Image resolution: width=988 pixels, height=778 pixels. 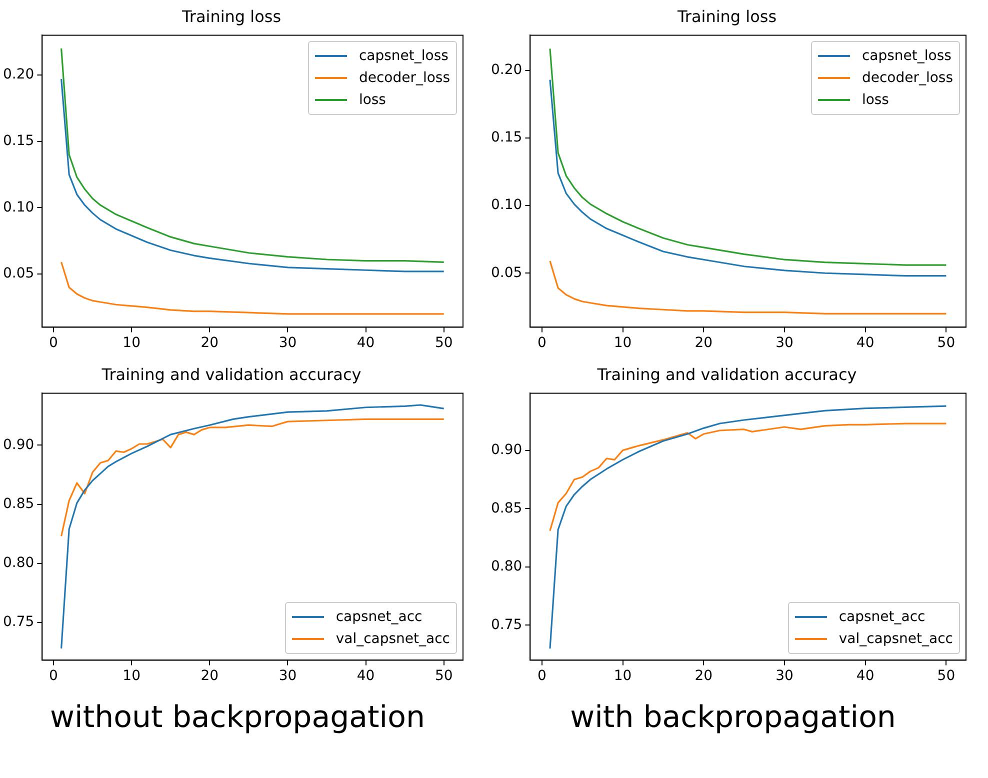 What do you see at coordinates (733, 717) in the screenshot?
I see `text: with backpropagation` at bounding box center [733, 717].